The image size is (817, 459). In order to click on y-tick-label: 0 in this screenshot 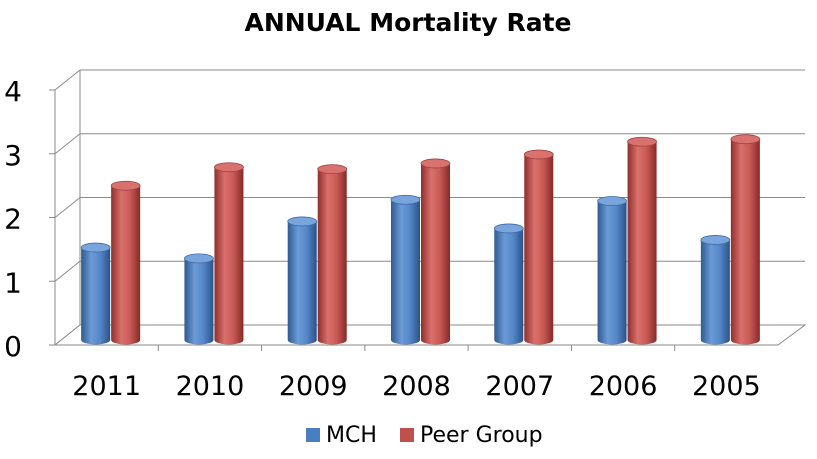, I will do `click(13, 346)`.